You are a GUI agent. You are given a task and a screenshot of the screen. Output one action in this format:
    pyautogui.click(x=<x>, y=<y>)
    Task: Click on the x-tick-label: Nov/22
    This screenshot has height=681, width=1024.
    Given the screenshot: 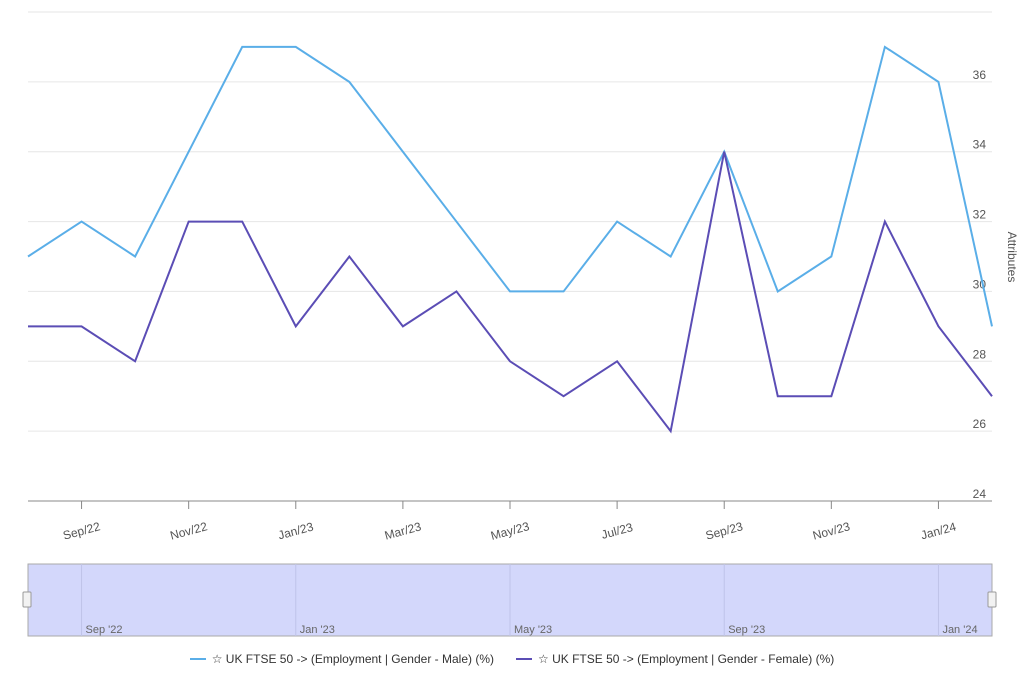 What is the action you would take?
    pyautogui.click(x=188, y=530)
    